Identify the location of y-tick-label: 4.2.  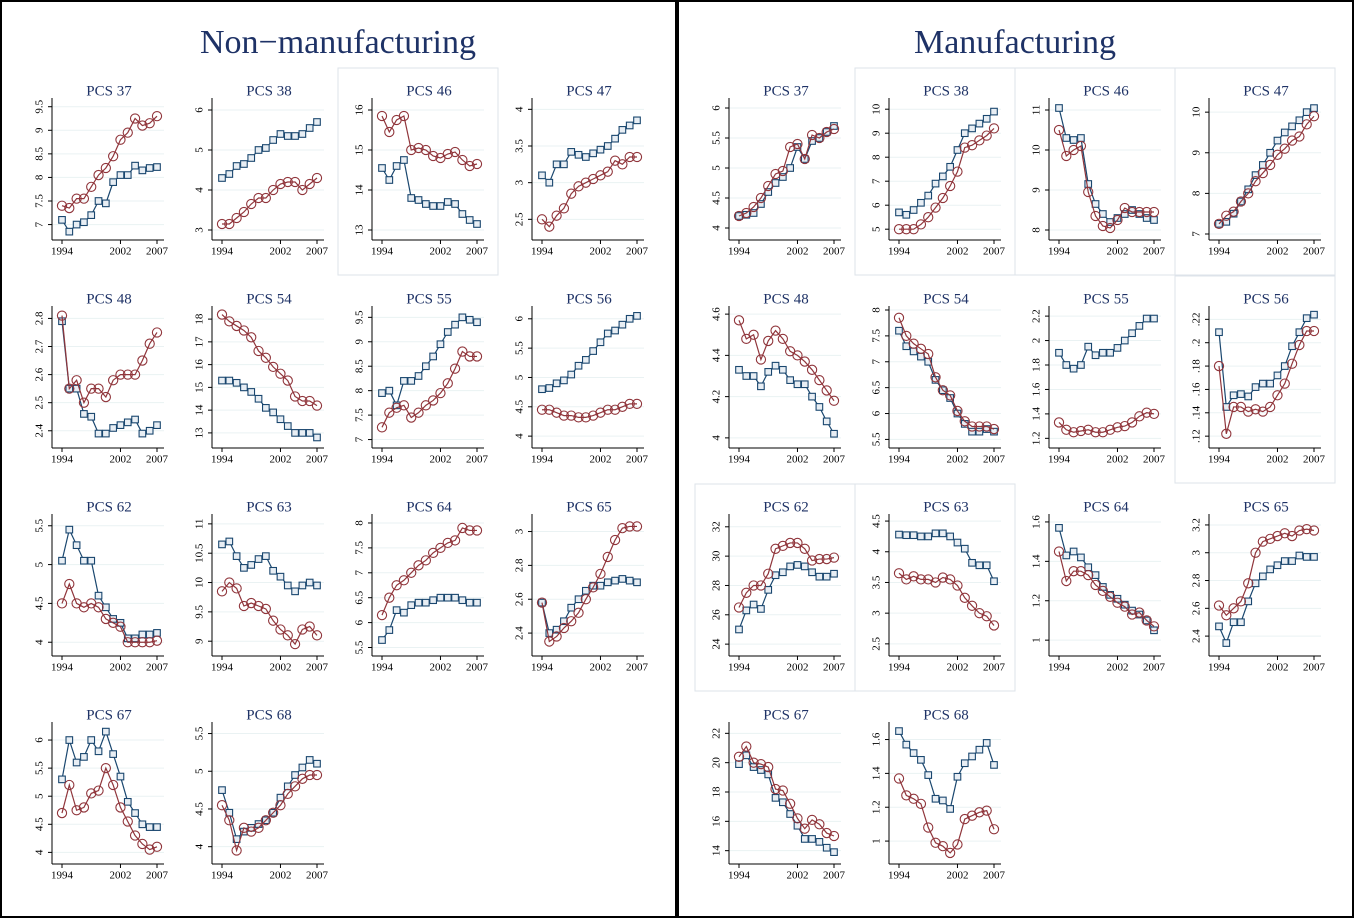
(717, 397).